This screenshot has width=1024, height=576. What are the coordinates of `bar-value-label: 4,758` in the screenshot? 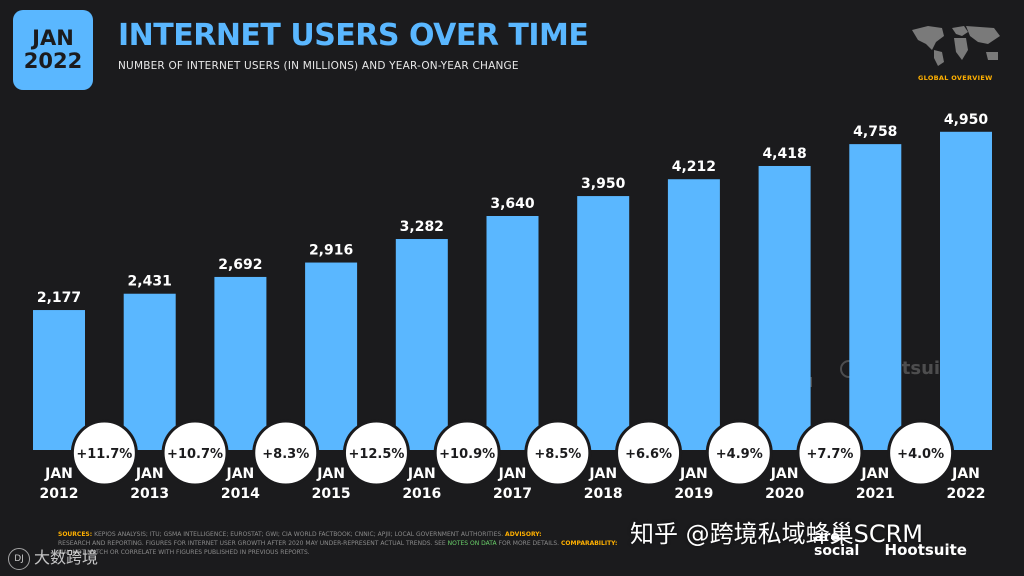 It's located at (875, 132).